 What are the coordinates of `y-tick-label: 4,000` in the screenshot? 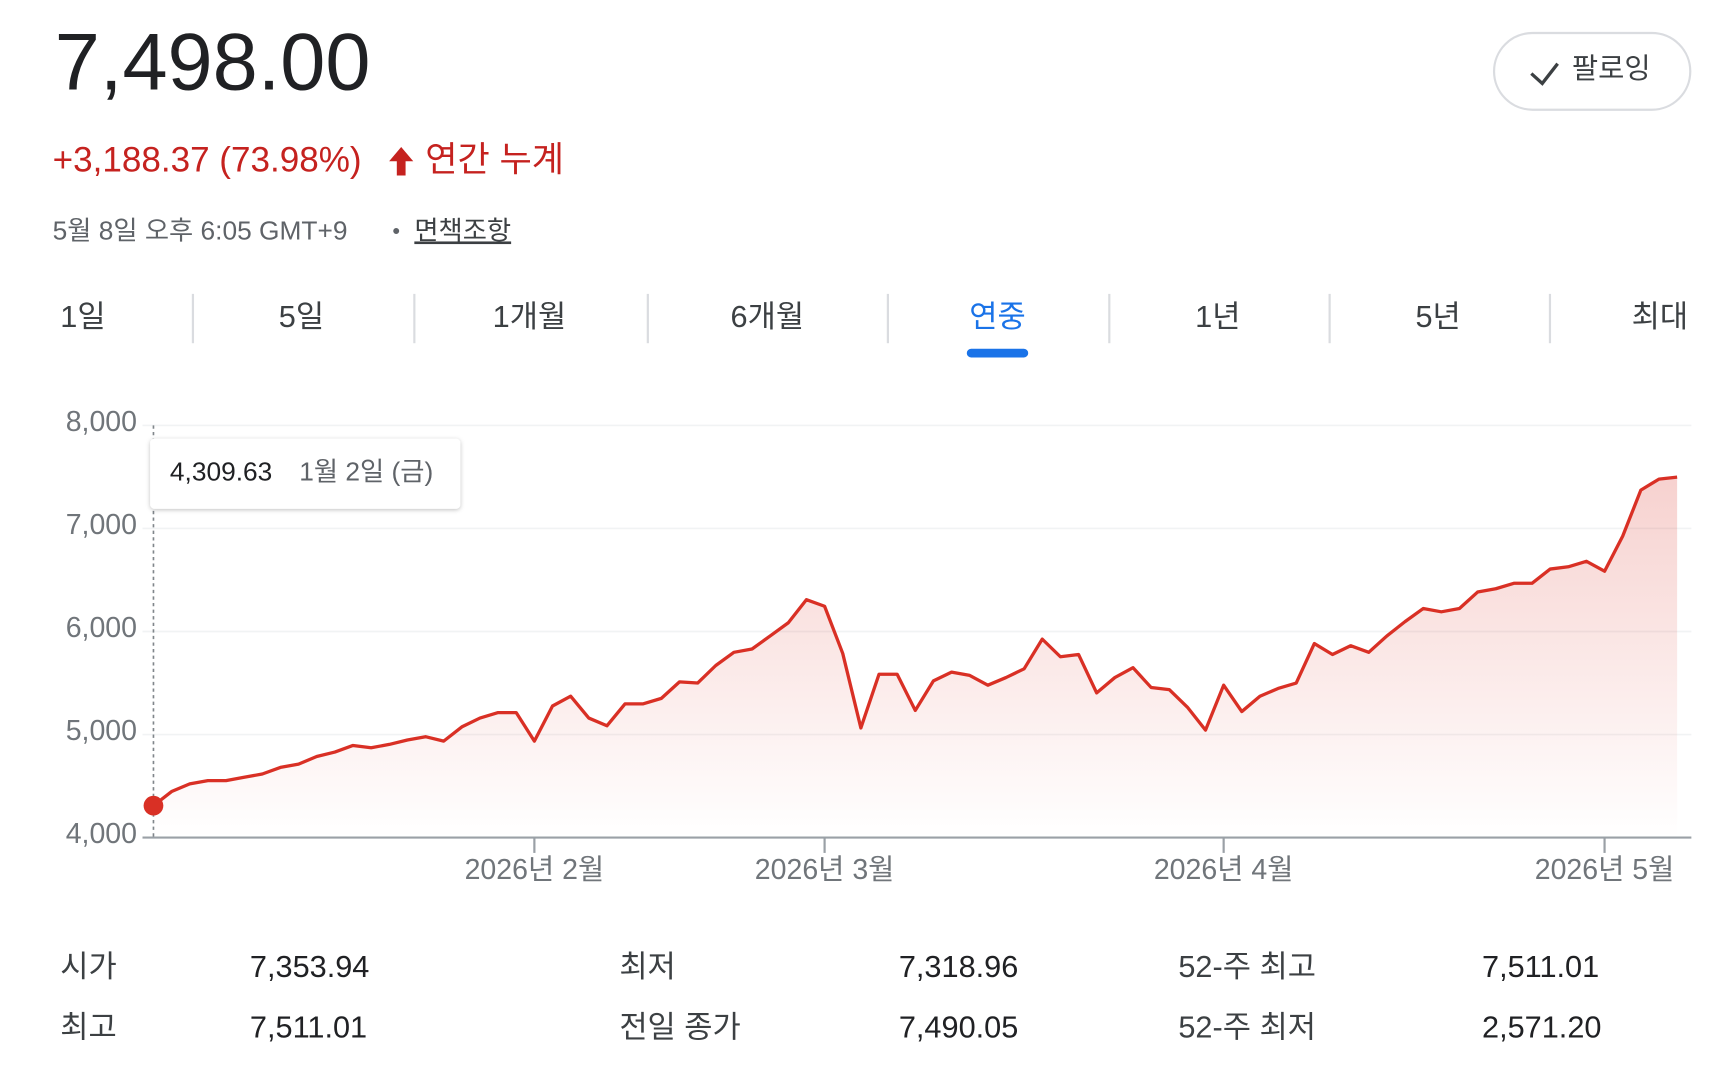 It's located at (101, 834).